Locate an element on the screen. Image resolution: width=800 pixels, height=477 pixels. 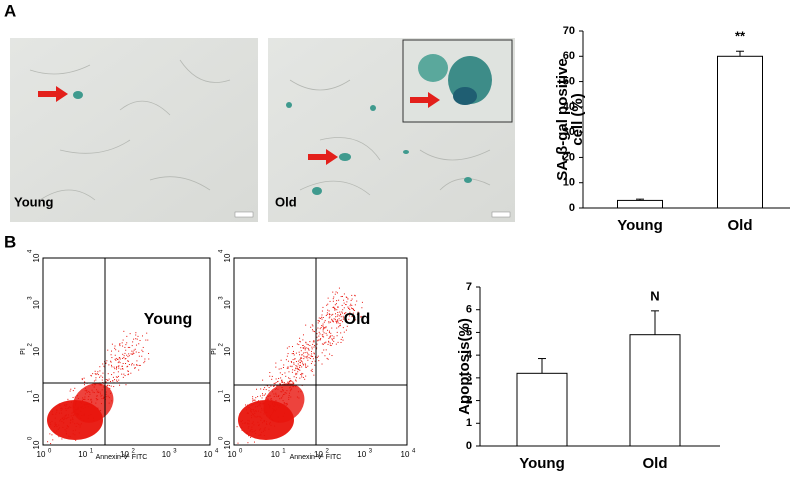
panel-label: A is located at coordinates (10, 10).